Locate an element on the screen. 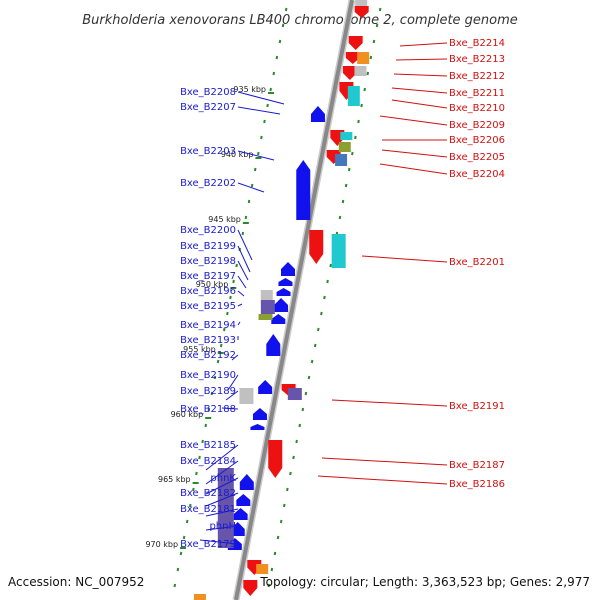 This screenshot has height=600, width=600. gene-label-bxe-b2179: Bxe_B2179 is located at coordinates (208, 544).